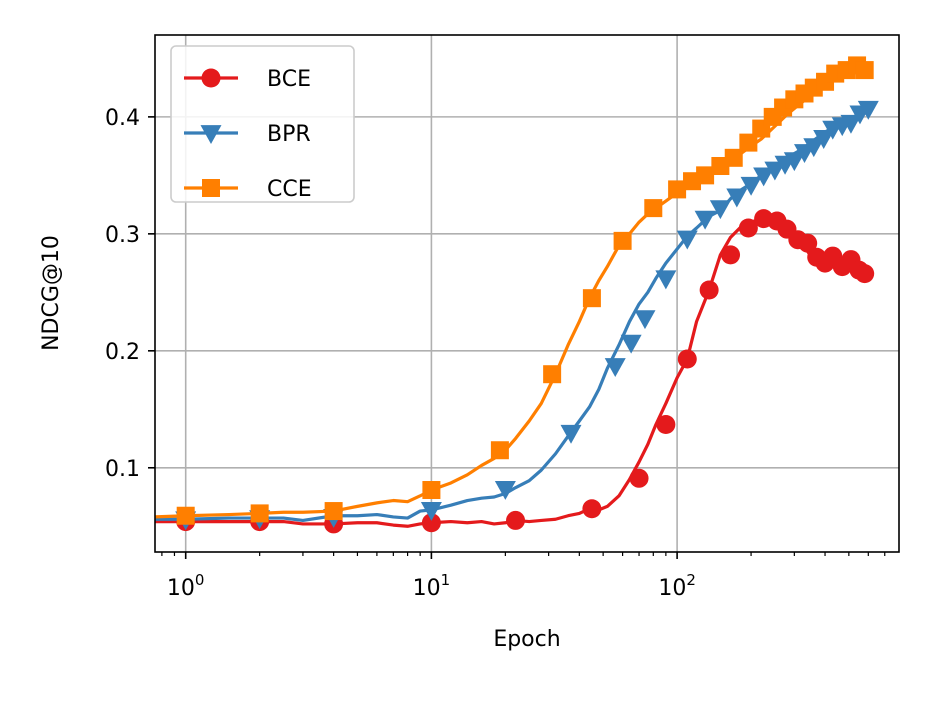  Describe the element at coordinates (289, 189) in the screenshot. I see `legend-label-cce: CCE` at that location.